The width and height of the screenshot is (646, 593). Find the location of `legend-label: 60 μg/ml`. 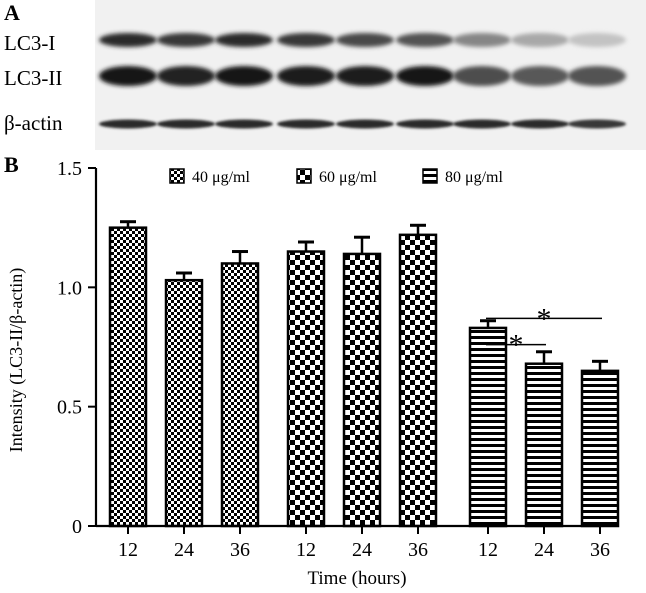

legend-label: 60 μg/ml is located at coordinates (348, 177).